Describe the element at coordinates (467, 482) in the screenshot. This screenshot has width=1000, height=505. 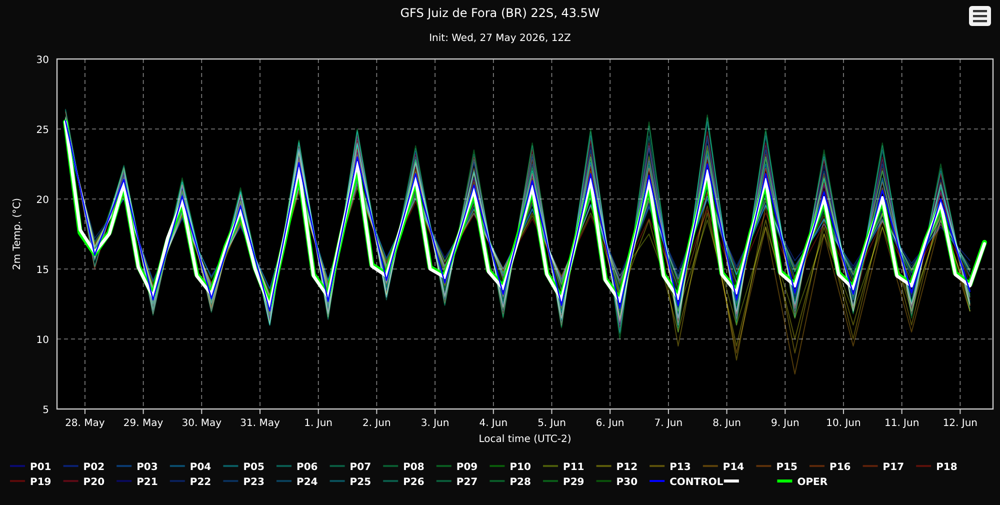
I see `legend-label: P27` at that location.